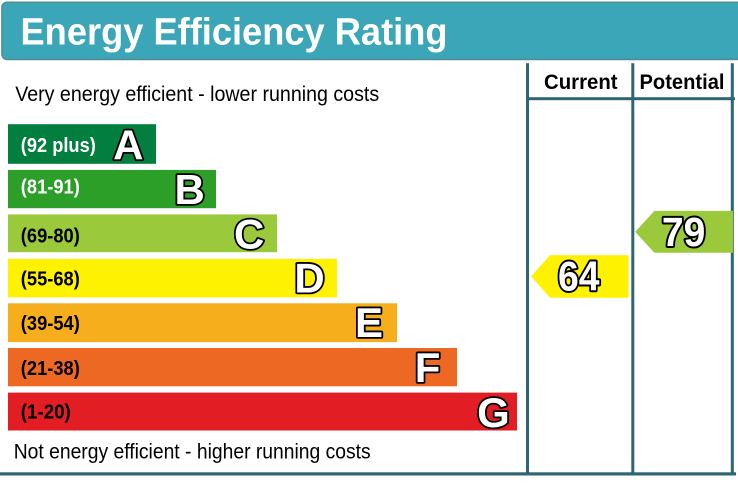 The width and height of the screenshot is (738, 483). Describe the element at coordinates (46, 412) in the screenshot. I see `svg-text: (1-20)` at that location.